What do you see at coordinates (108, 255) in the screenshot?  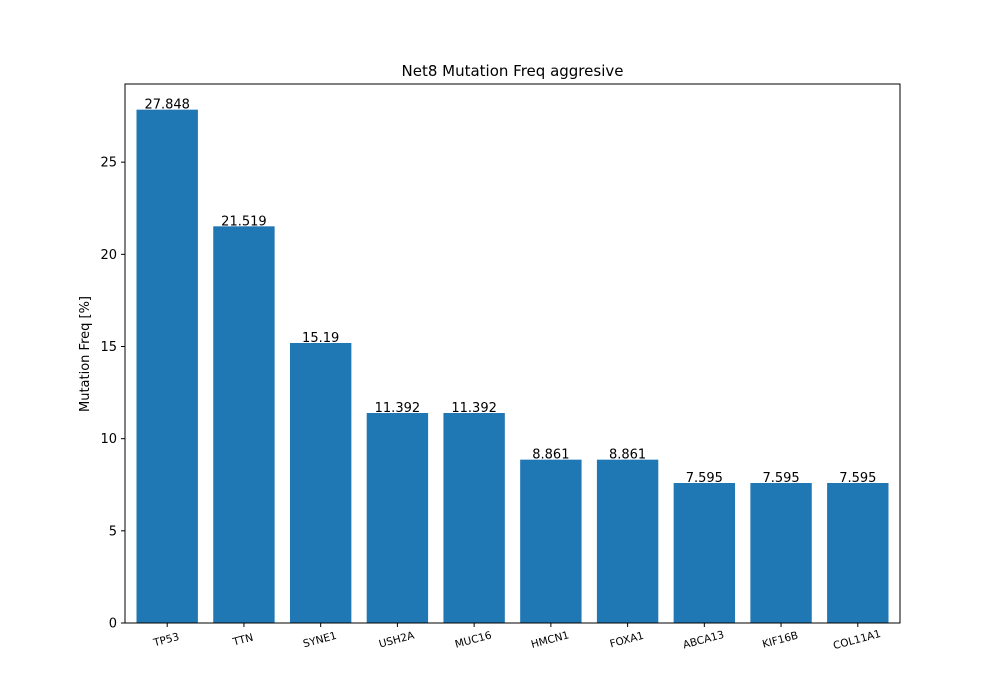 I see `y-tick-label-20: 20` at bounding box center [108, 255].